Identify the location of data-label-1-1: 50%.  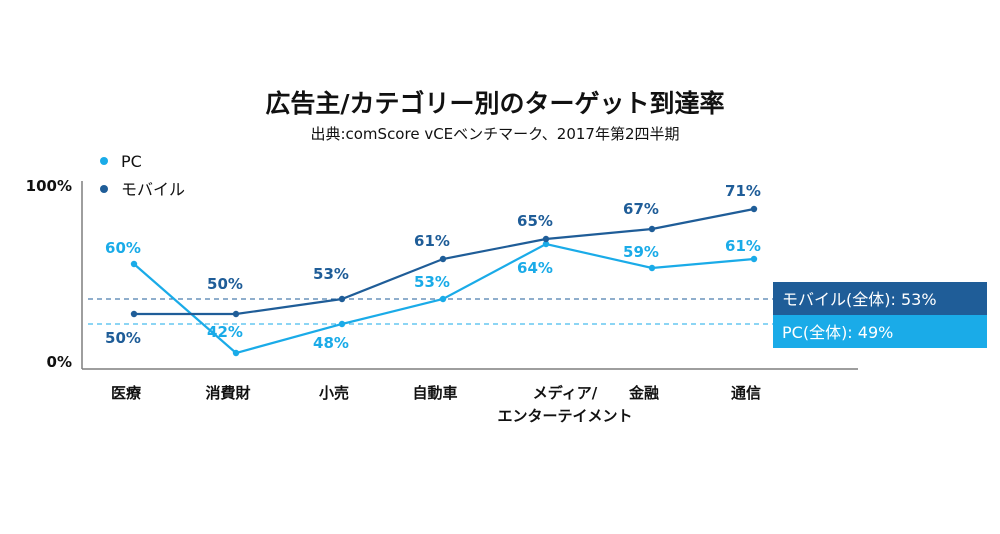
(225, 284).